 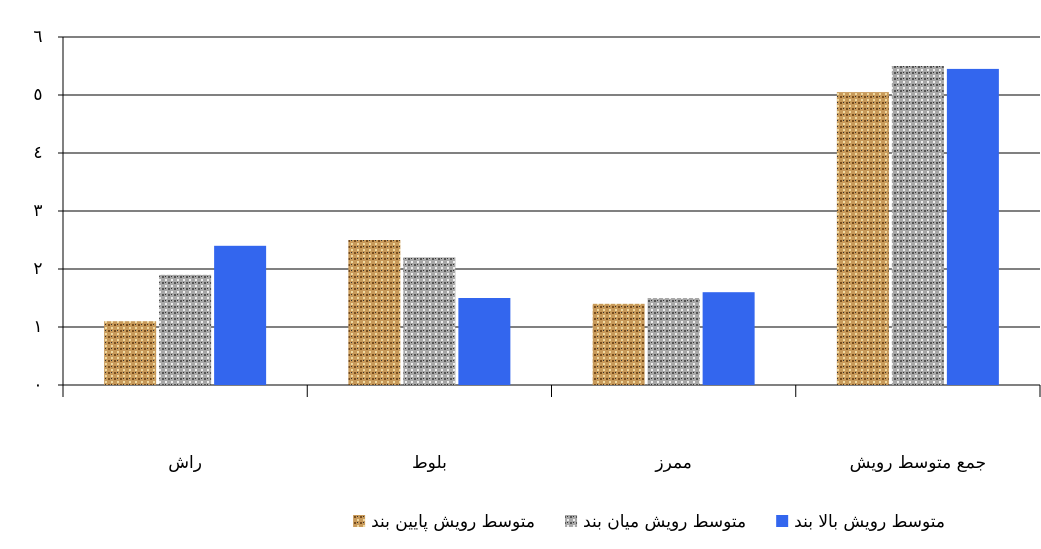 What do you see at coordinates (37, 153) in the screenshot?
I see `y-tick-label: ٤` at bounding box center [37, 153].